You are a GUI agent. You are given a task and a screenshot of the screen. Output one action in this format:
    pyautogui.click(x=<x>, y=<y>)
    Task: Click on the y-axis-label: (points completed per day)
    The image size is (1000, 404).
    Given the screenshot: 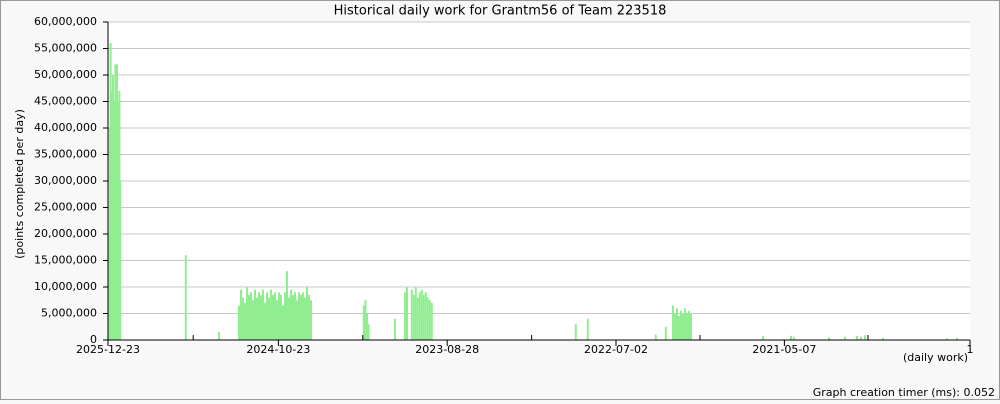 What is the action you would take?
    pyautogui.click(x=19, y=184)
    